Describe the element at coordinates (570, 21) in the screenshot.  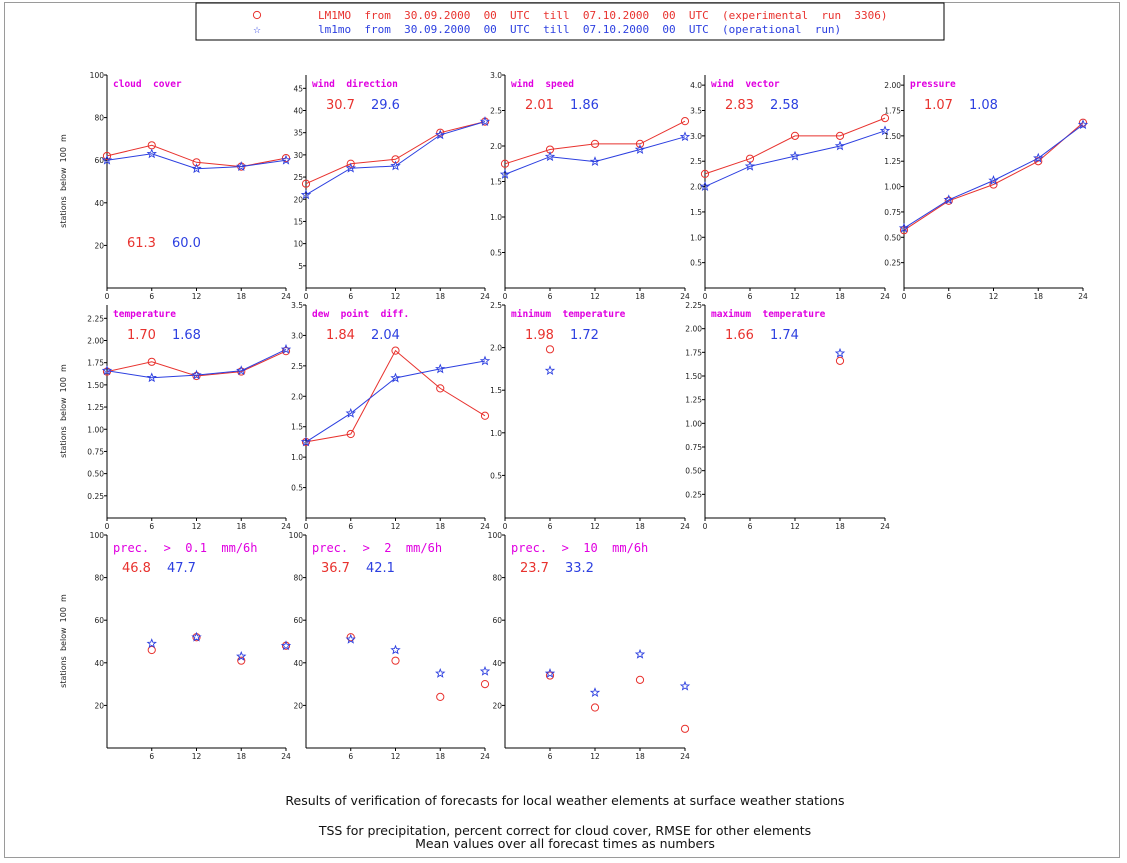
I see `legend-box` at that location.